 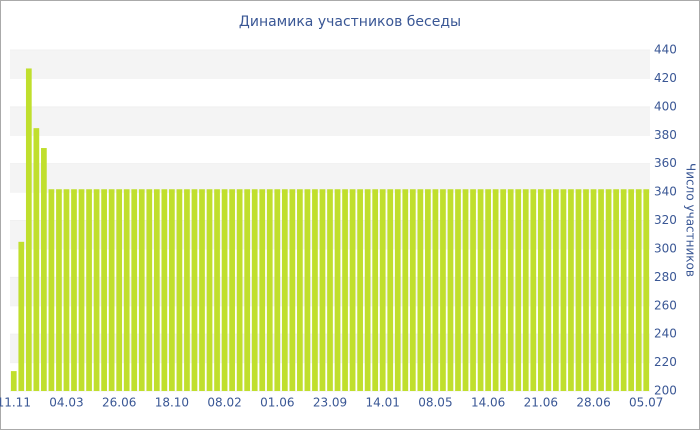 I want to click on y-tick-label: 380, so click(x=665, y=135).